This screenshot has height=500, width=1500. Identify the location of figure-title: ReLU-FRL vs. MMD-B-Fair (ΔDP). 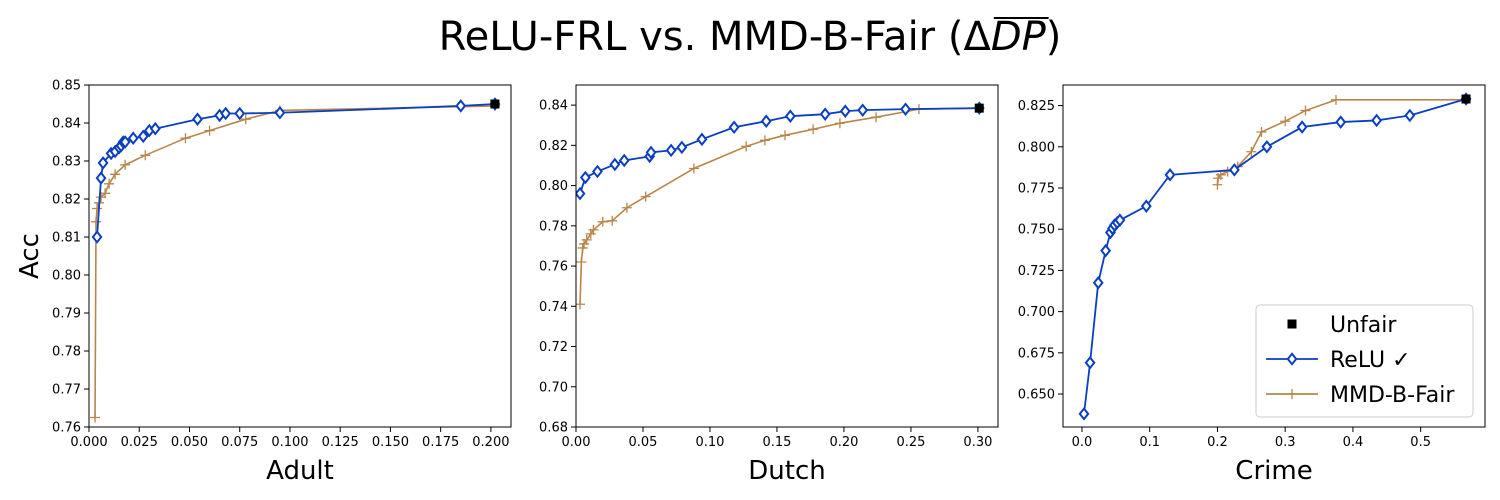
(750, 37).